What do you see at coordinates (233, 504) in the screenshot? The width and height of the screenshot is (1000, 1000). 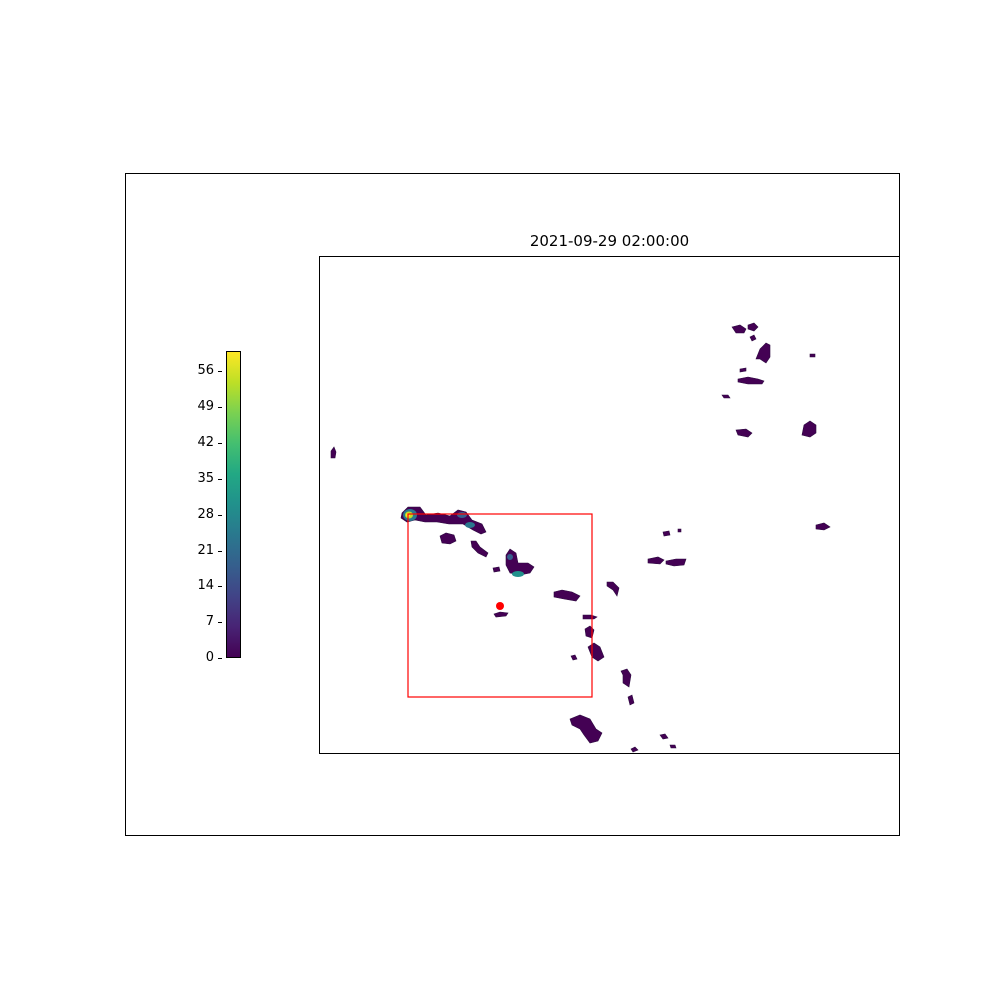 I see `colorbar` at bounding box center [233, 504].